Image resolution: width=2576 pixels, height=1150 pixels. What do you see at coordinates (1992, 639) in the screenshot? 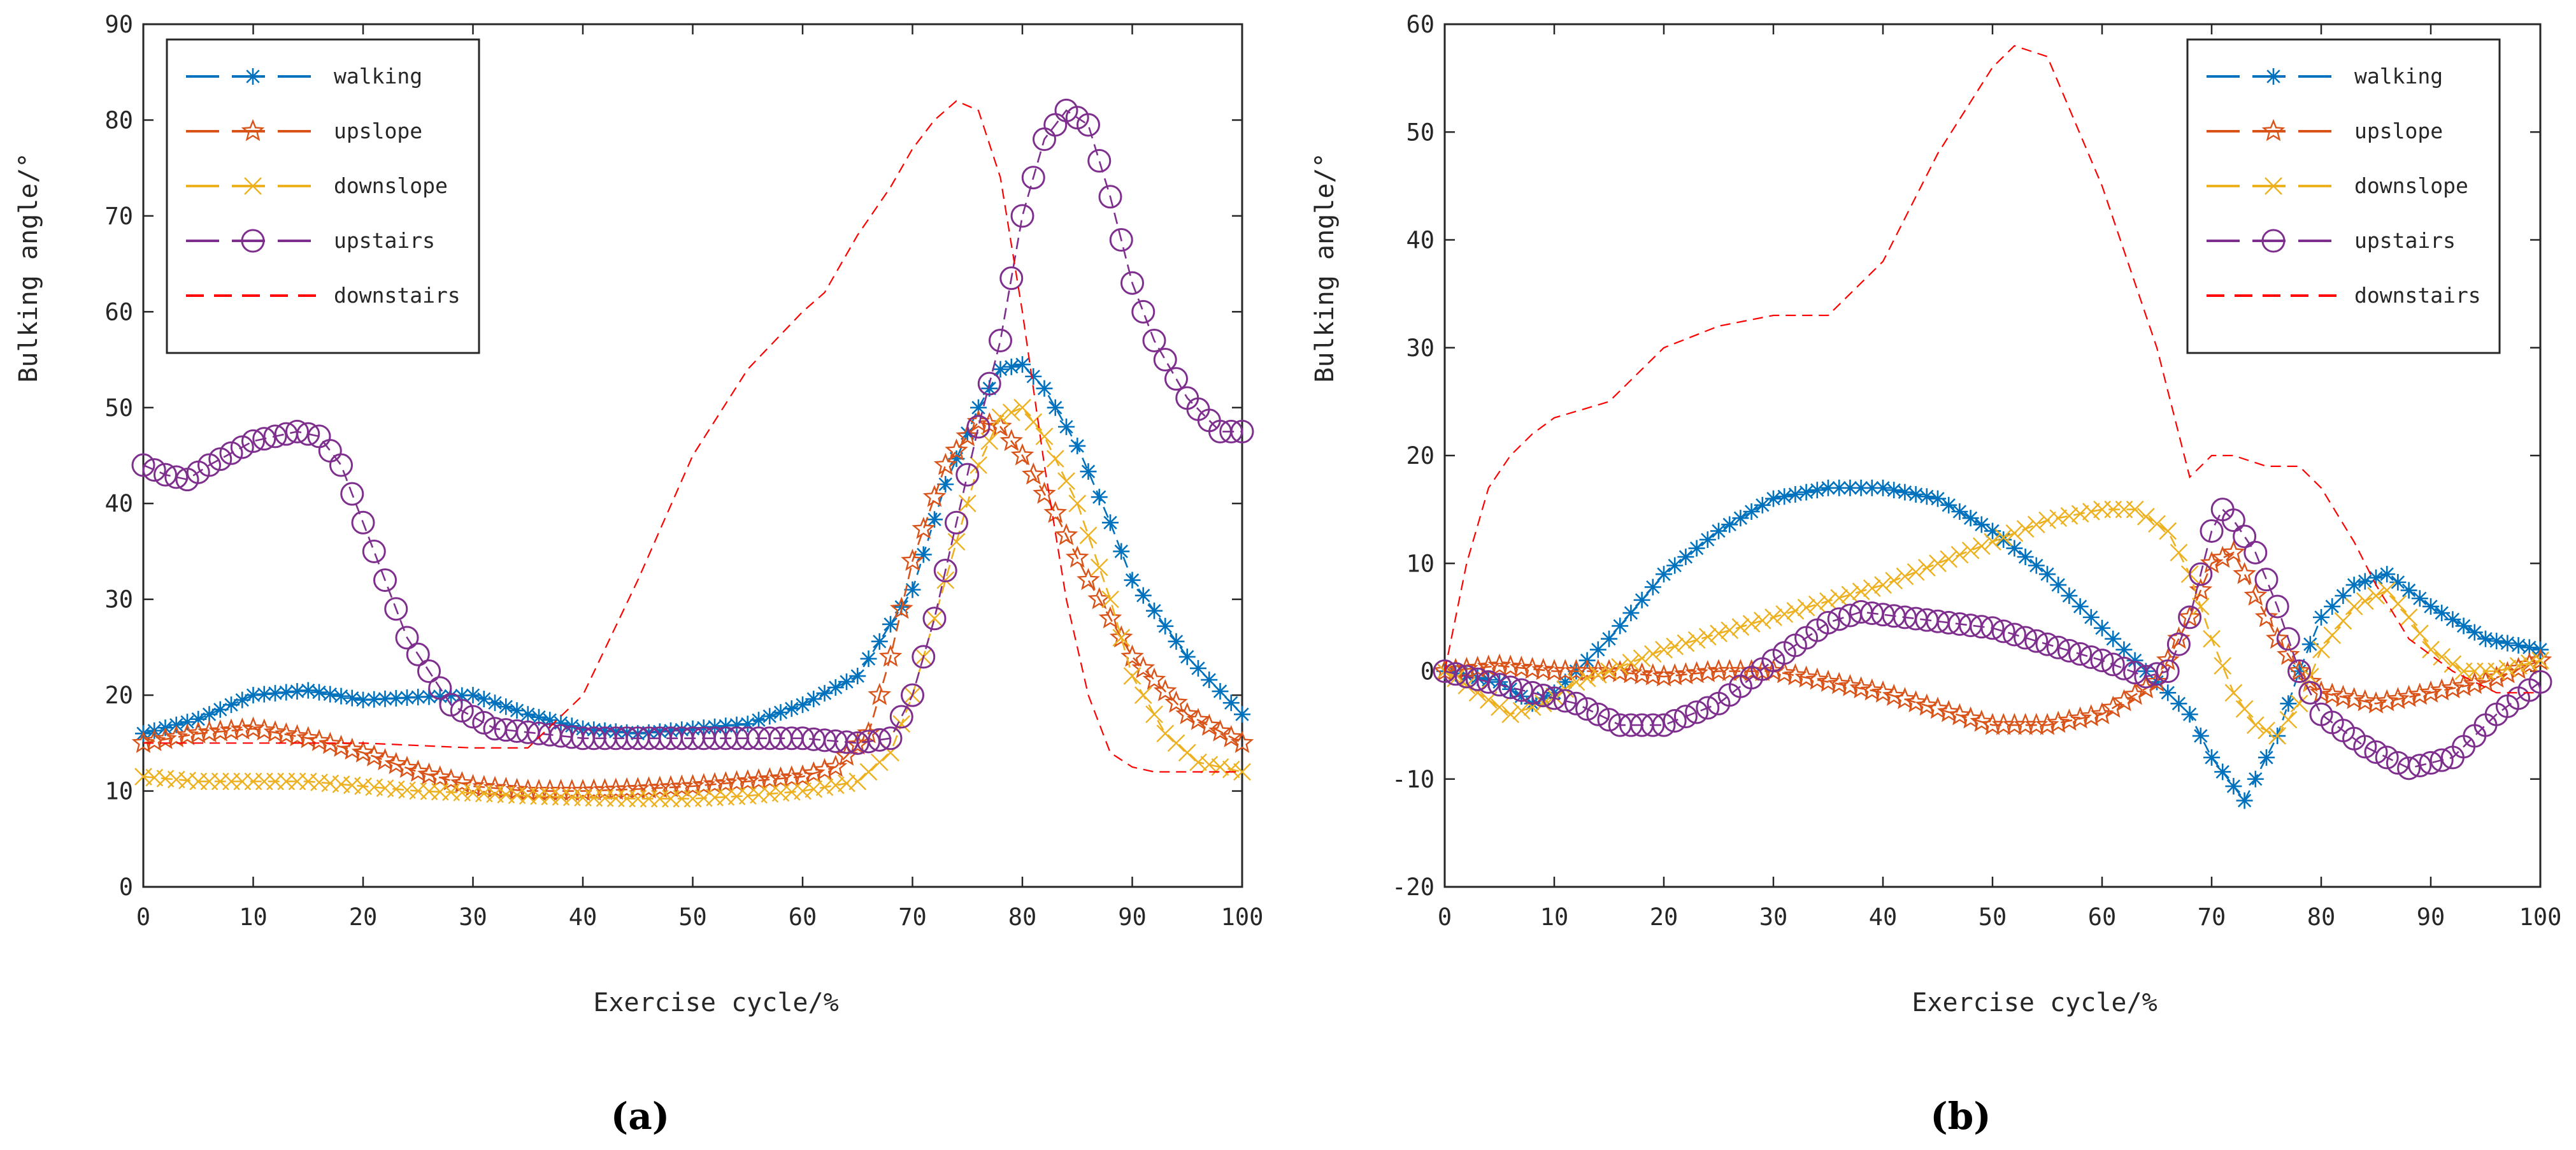
I see `series-line-upstairs` at bounding box center [1992, 639].